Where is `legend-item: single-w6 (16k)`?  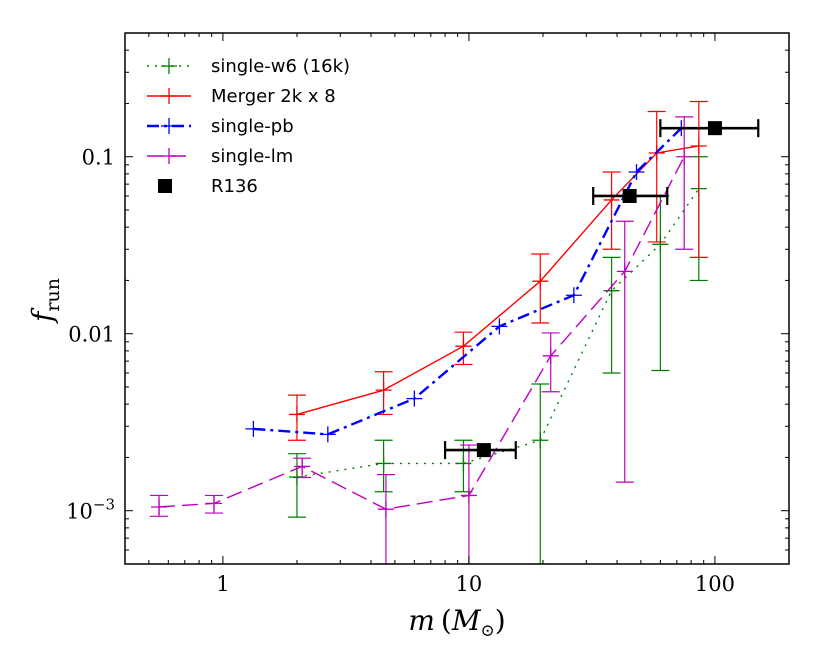
legend-item: single-w6 (16k) is located at coordinates (248, 66).